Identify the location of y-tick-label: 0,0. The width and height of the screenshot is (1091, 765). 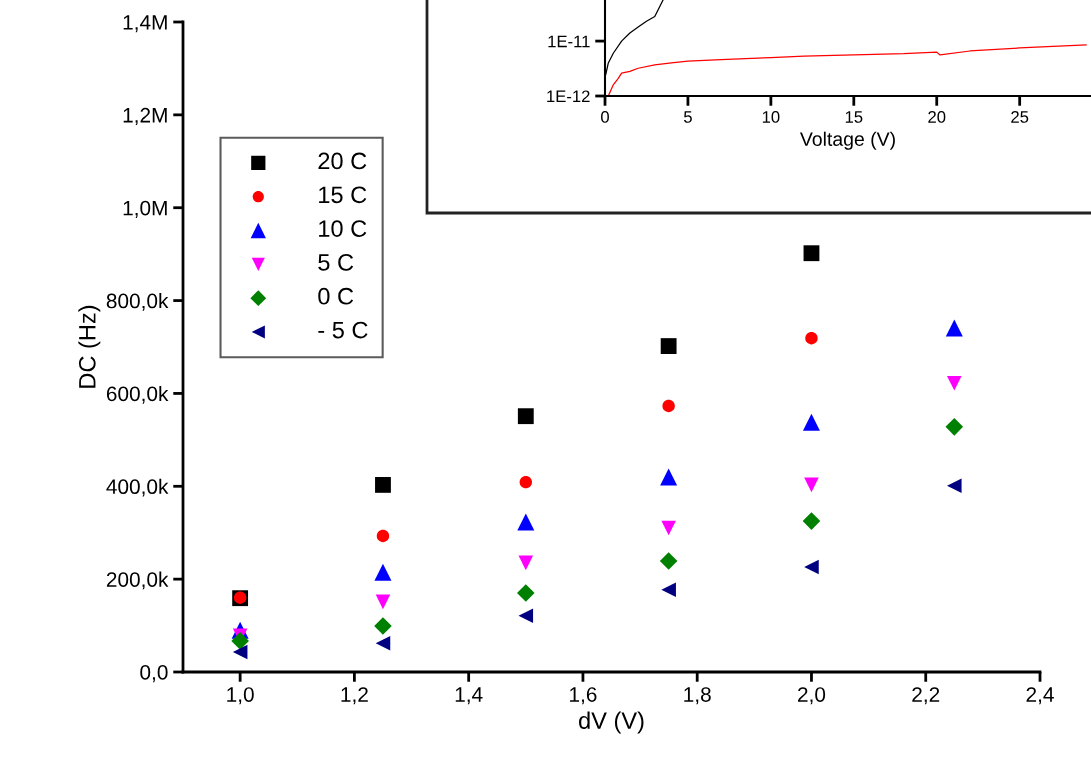
(154, 674).